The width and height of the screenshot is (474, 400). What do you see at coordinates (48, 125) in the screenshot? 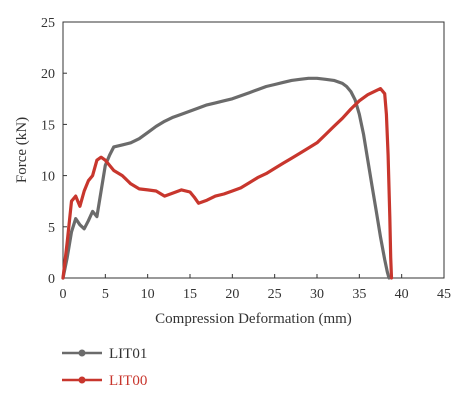
I see `y-tick-label: 15` at bounding box center [48, 125].